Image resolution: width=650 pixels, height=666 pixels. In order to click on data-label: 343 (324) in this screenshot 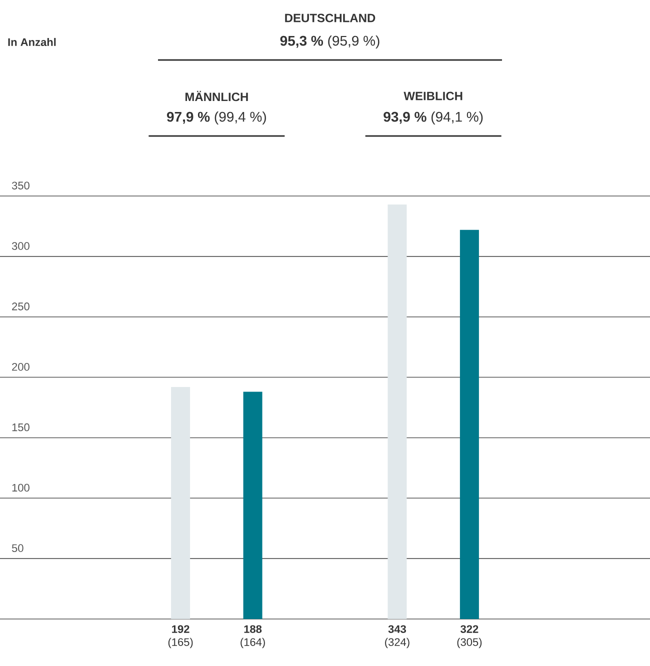, I will do `click(397, 636)`.